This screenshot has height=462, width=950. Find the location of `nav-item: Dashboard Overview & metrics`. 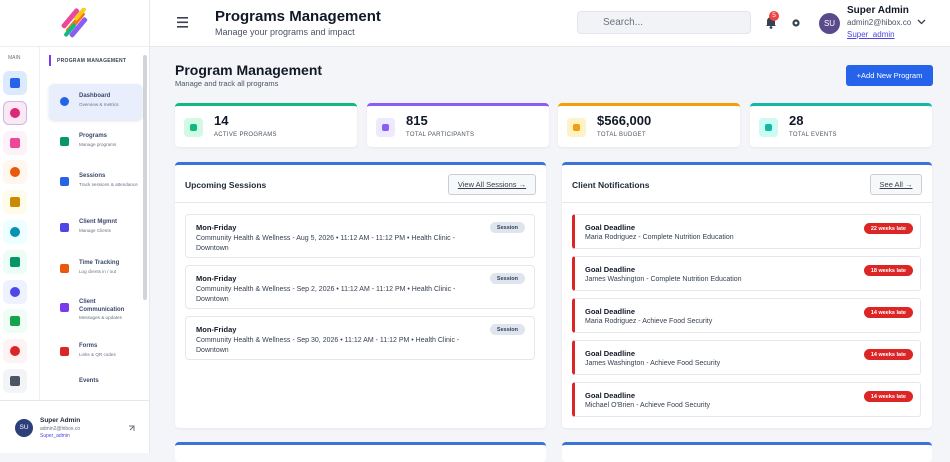

nav-item: Dashboard Overview & metrics is located at coordinates (95, 102).